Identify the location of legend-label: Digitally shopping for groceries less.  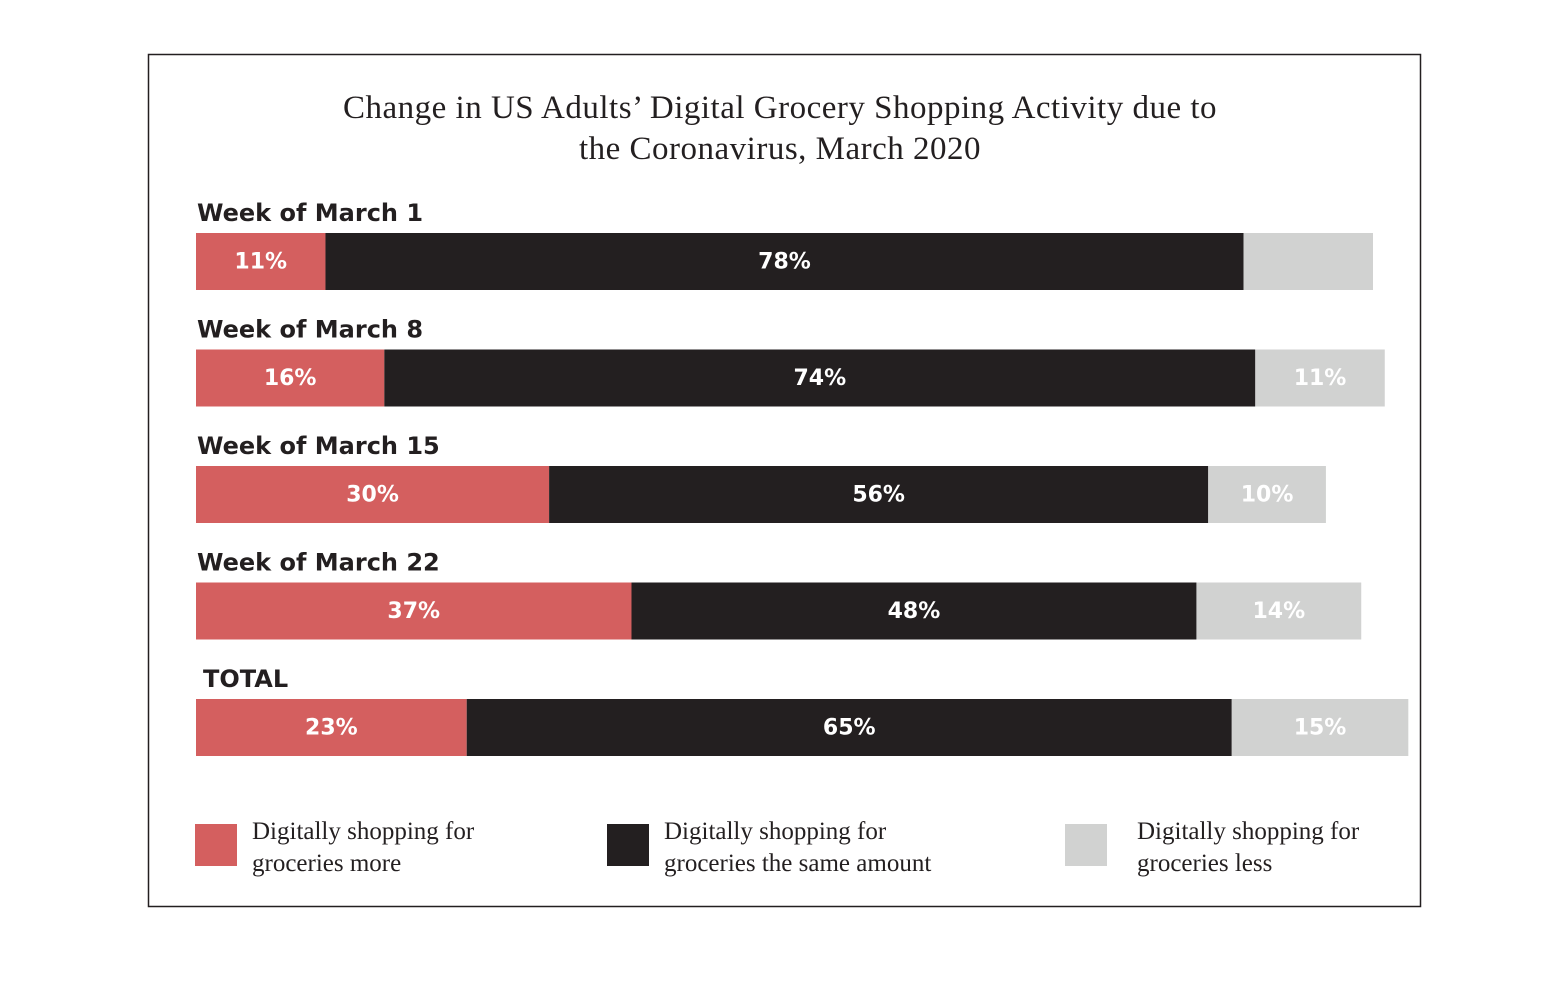
(1248, 847).